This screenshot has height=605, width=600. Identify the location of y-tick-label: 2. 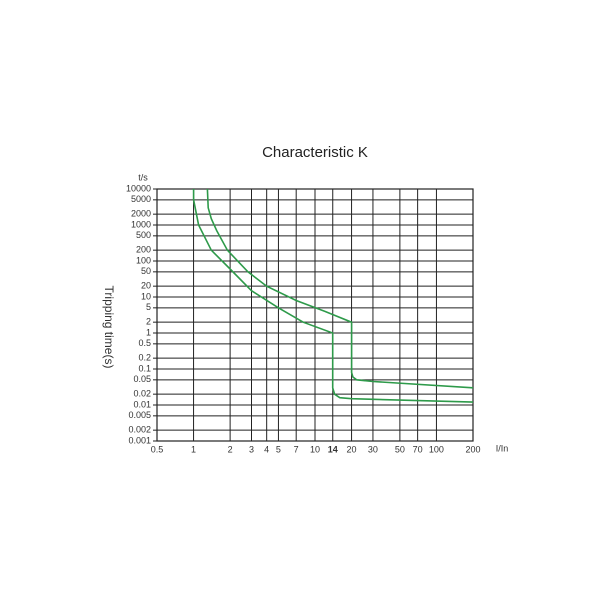
(148, 322).